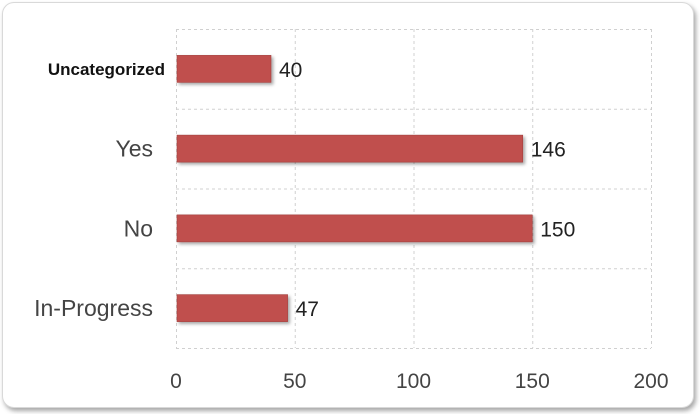  I want to click on category-label: In-Progress, so click(93, 308).